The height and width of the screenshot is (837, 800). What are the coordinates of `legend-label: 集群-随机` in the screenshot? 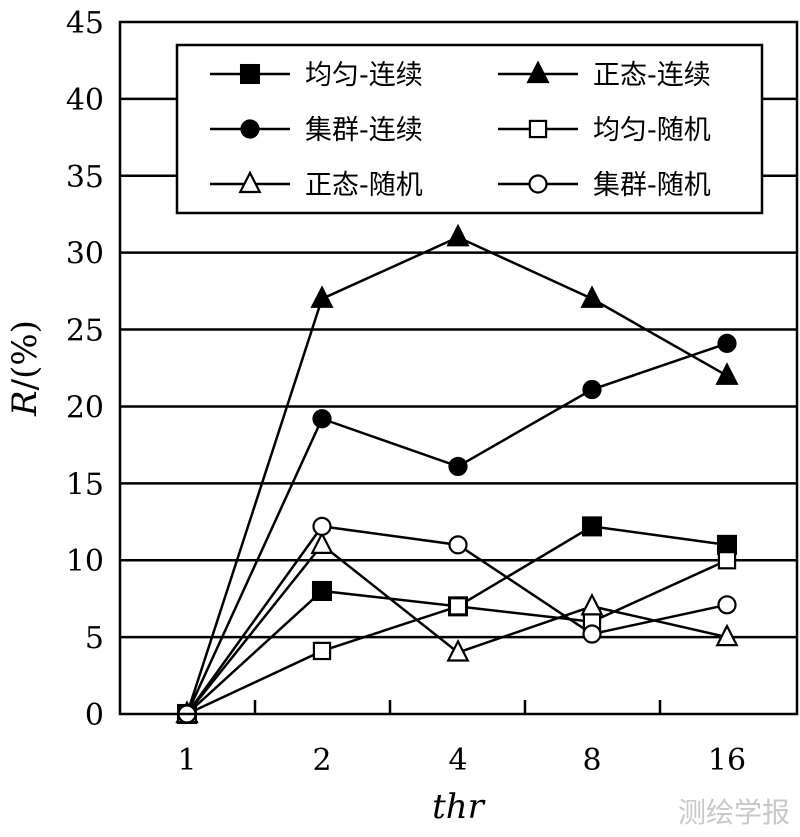 It's located at (652, 185).